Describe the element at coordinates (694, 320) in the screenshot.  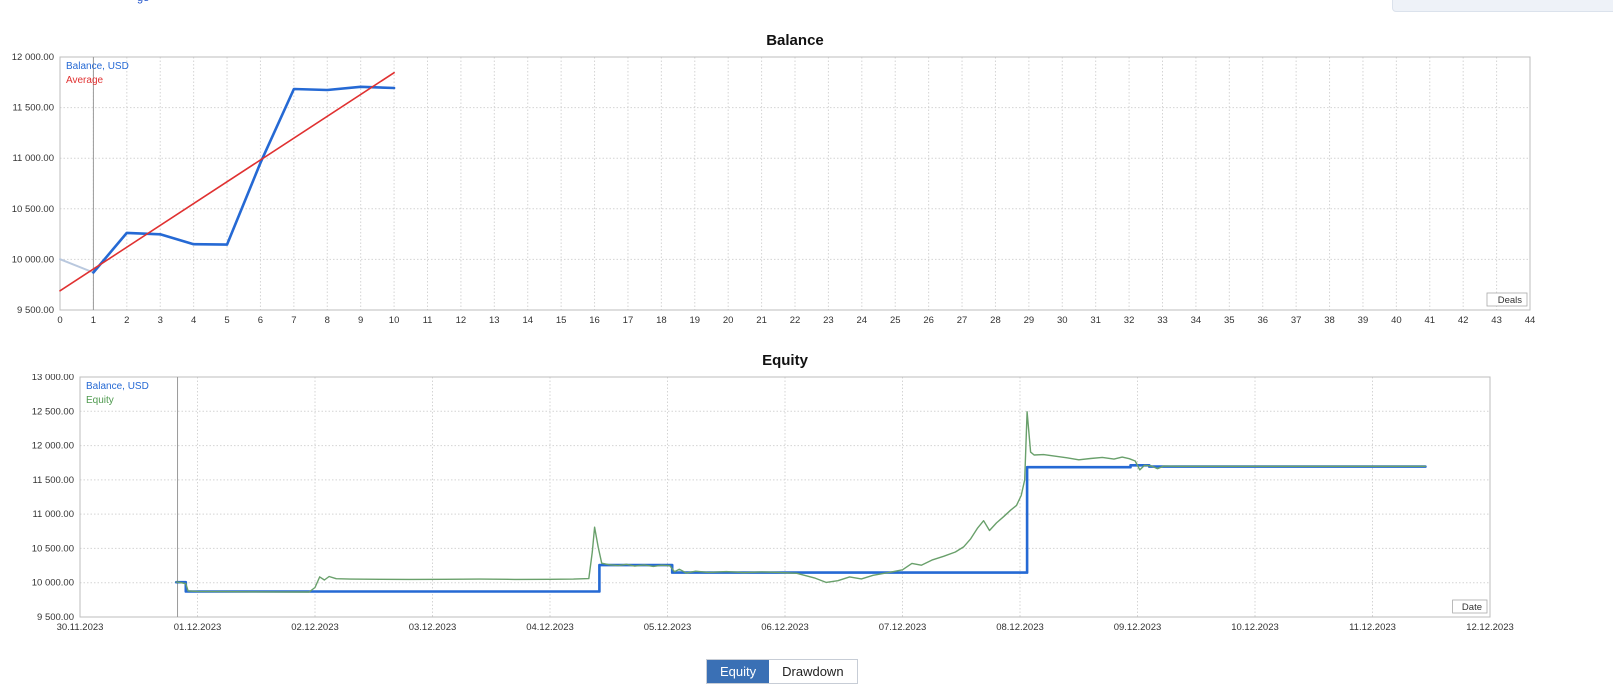
I see `svg-text: 19` at that location.